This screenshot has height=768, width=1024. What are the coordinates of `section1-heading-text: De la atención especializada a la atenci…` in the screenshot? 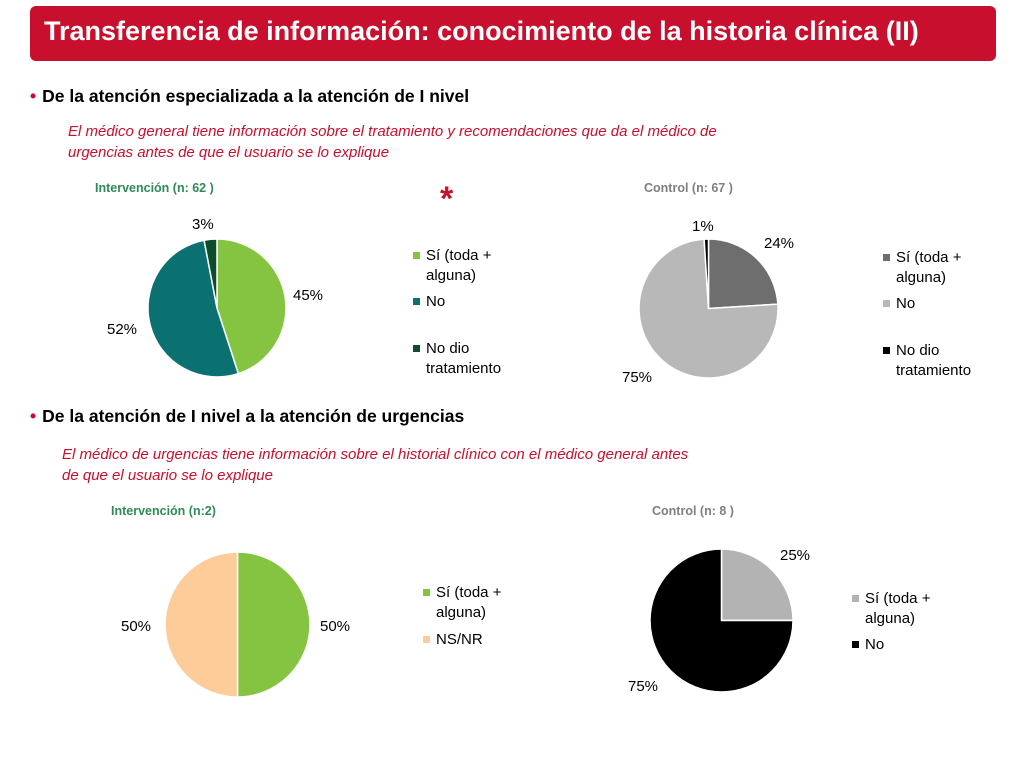 It's located at (256, 96).